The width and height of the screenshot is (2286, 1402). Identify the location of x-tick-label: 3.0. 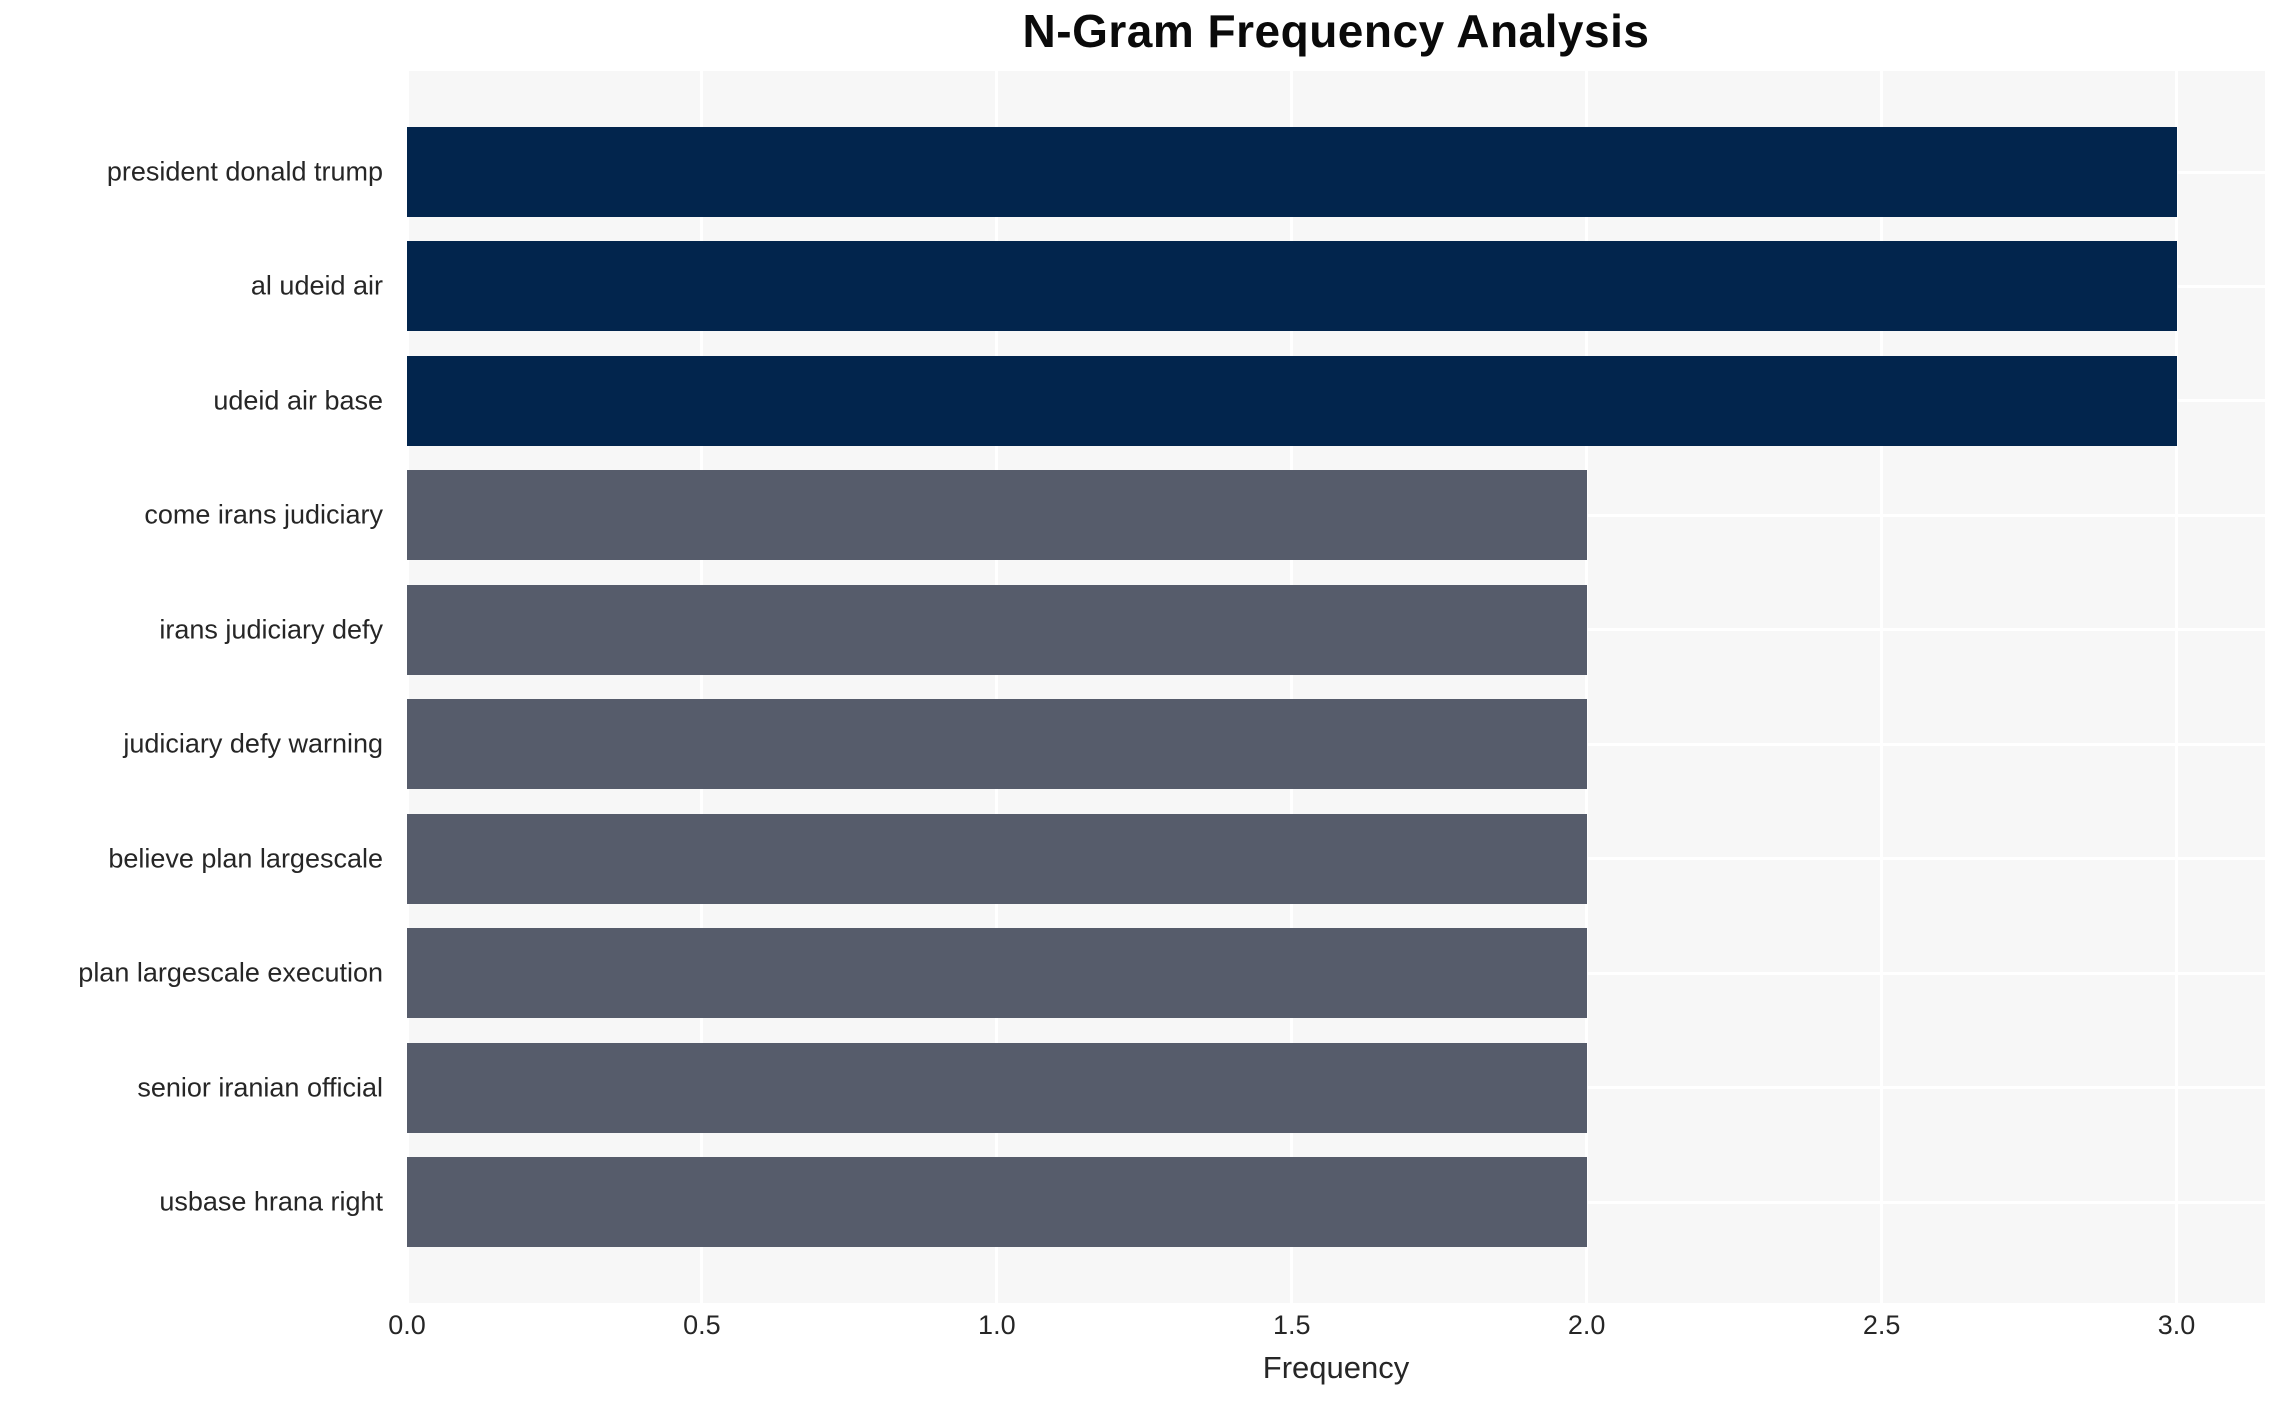
(2176, 1325).